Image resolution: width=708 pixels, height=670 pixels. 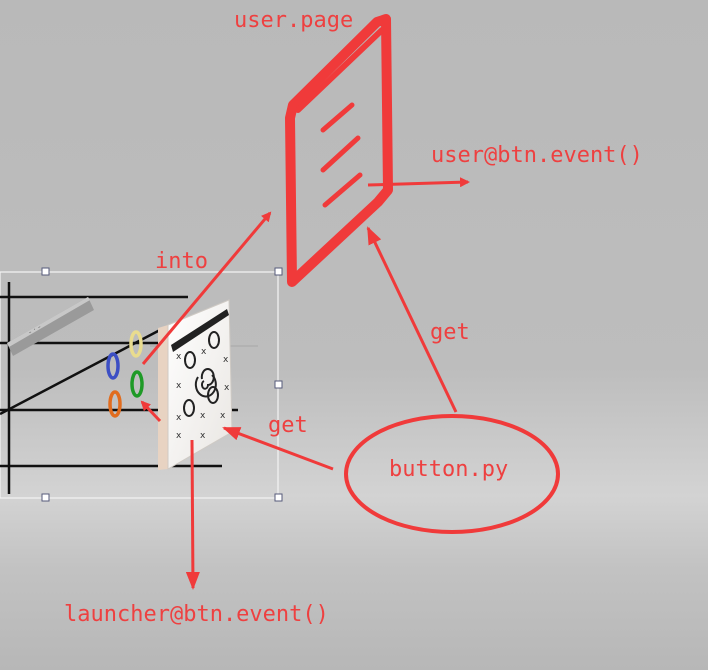 I want to click on arrow-get-top, so click(x=412, y=319).